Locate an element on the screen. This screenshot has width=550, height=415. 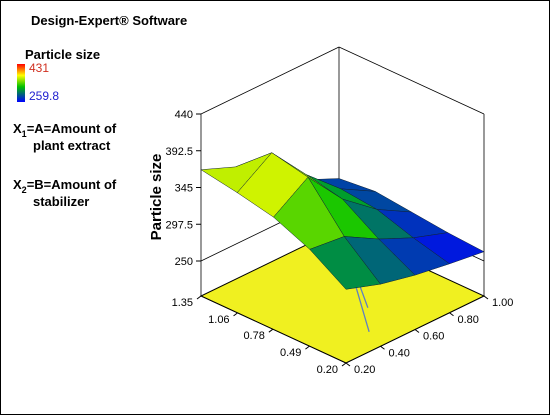
legend-title: Particle size is located at coordinates (62, 54).